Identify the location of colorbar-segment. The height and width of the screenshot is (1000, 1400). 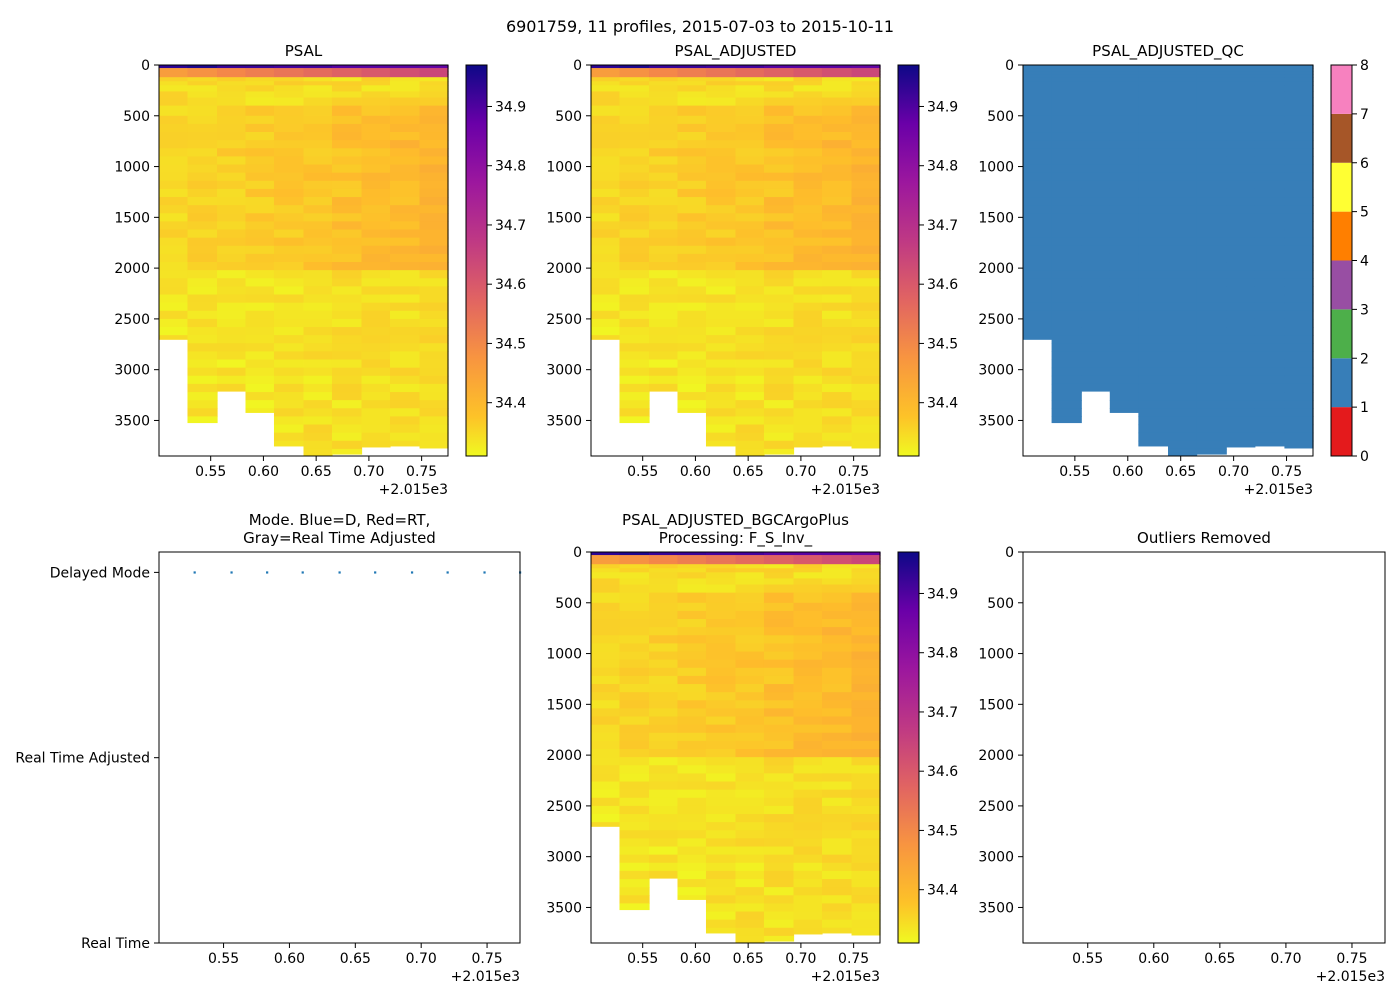
(1341, 431).